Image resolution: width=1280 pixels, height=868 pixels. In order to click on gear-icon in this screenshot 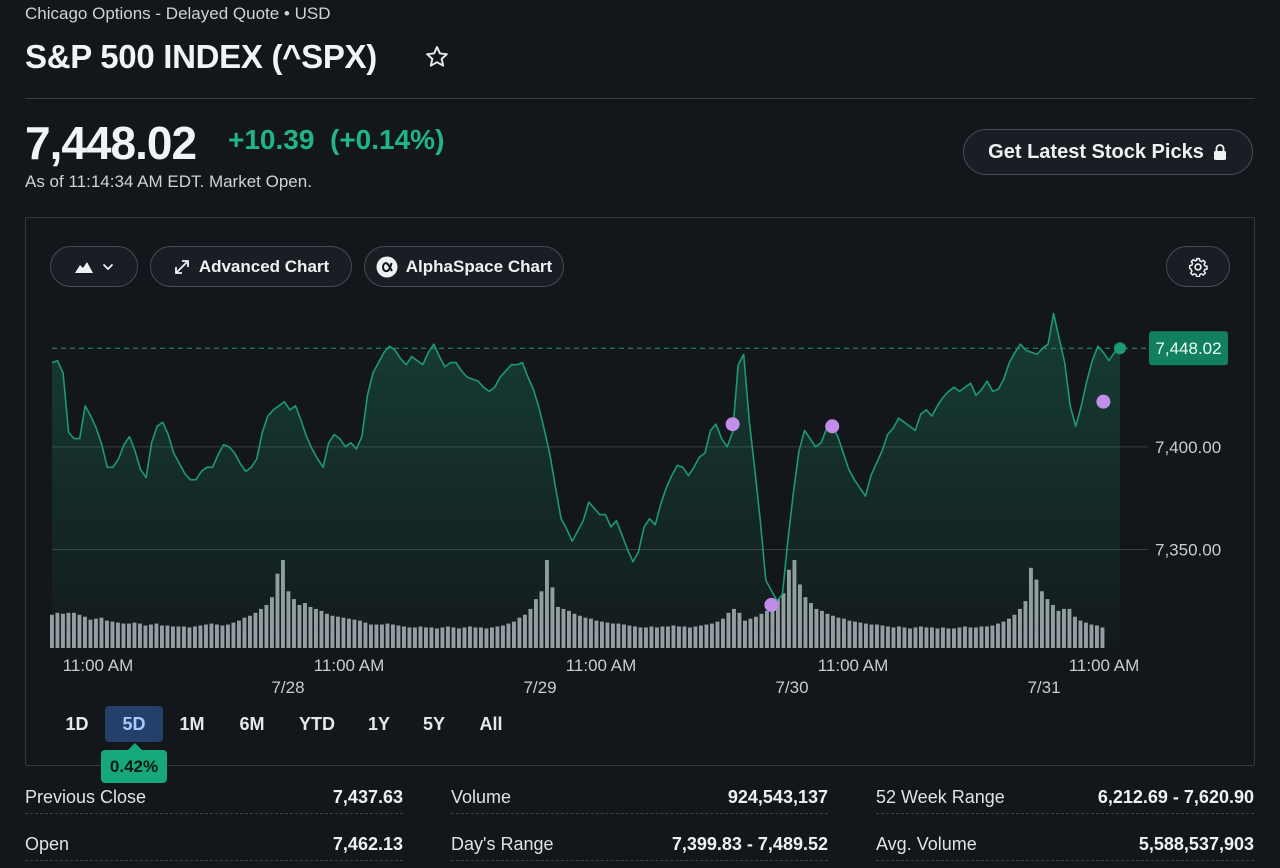, I will do `click(1198, 267)`.